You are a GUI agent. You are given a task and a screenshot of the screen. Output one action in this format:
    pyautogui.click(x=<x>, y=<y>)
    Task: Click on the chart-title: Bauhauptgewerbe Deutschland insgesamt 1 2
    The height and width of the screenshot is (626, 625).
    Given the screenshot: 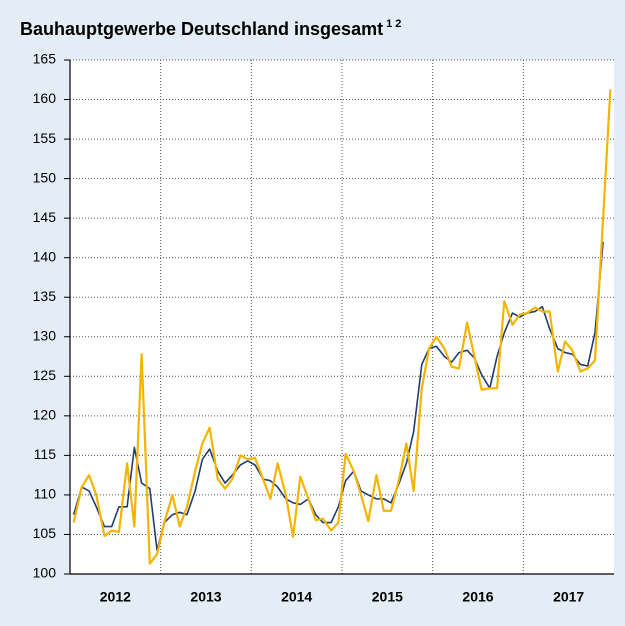 What is the action you would take?
    pyautogui.click(x=210, y=28)
    